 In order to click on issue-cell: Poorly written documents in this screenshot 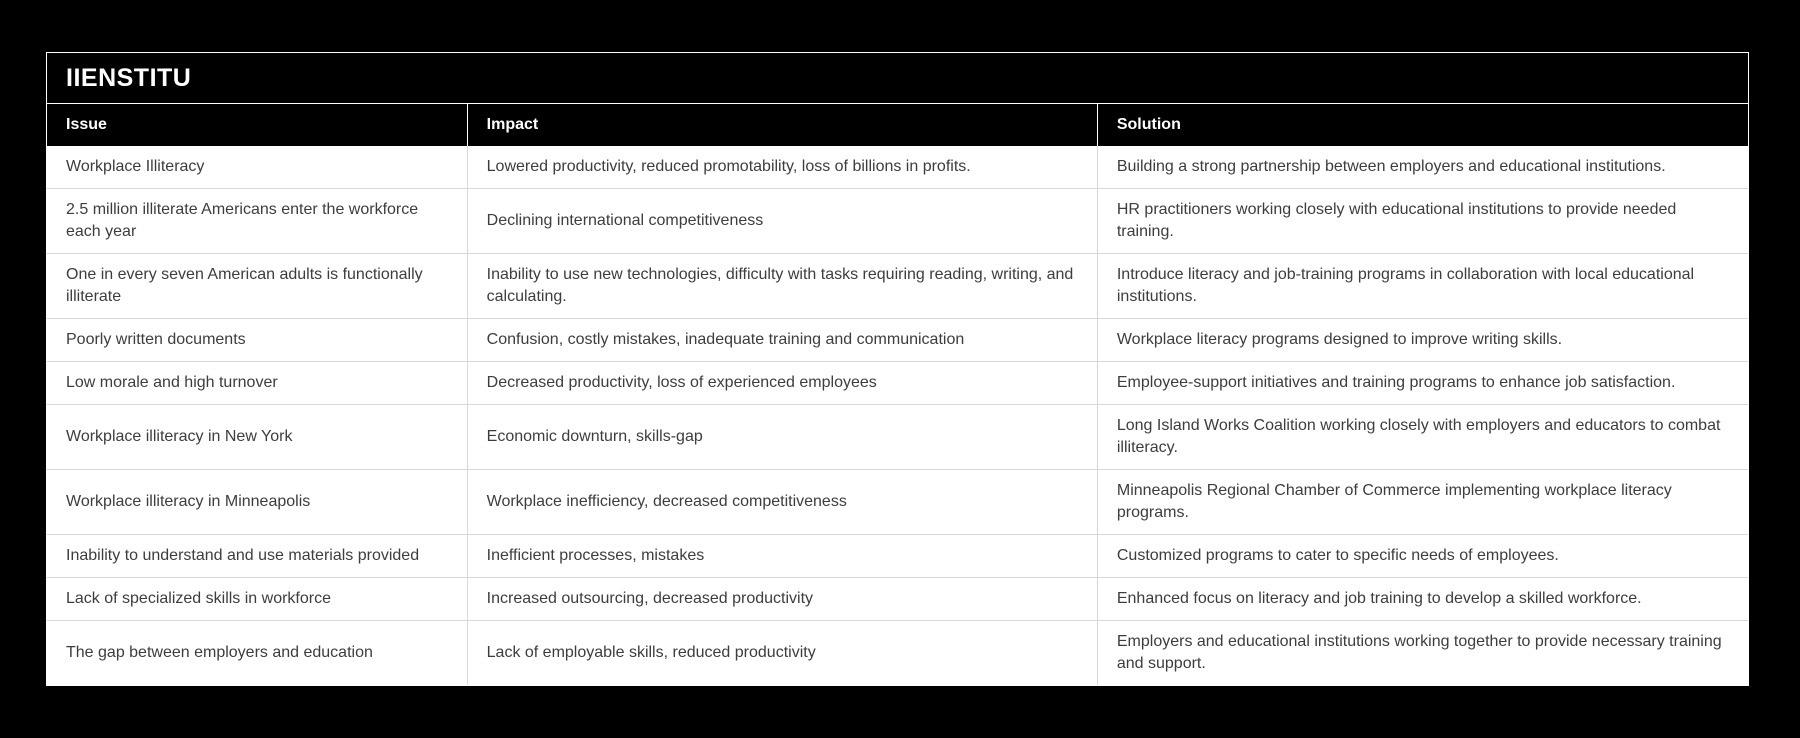, I will do `click(257, 340)`.